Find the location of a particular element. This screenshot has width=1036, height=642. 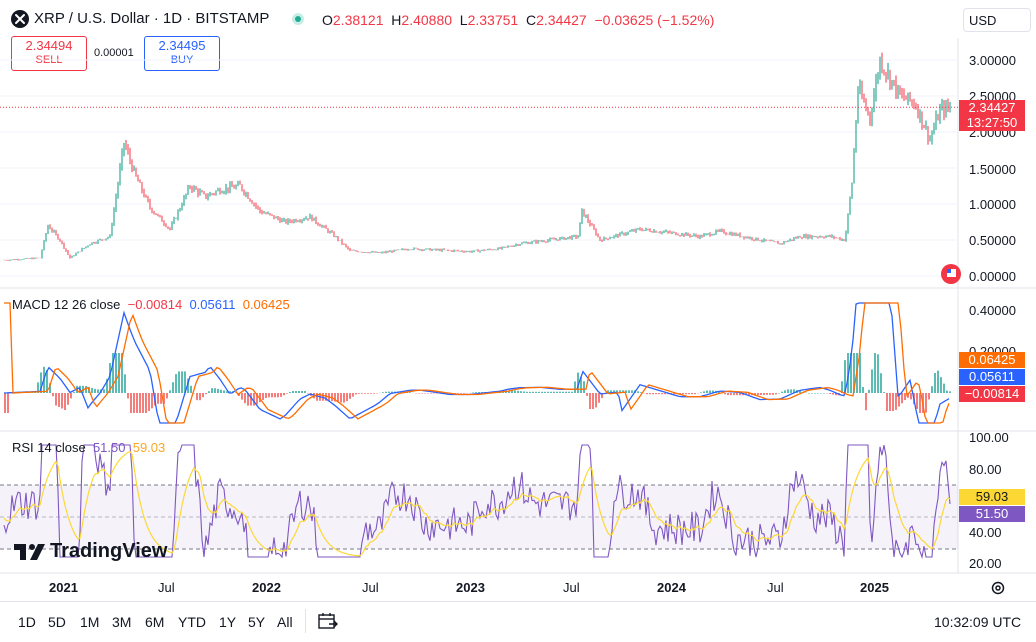

tradingview-logo-icon is located at coordinates (29, 551).